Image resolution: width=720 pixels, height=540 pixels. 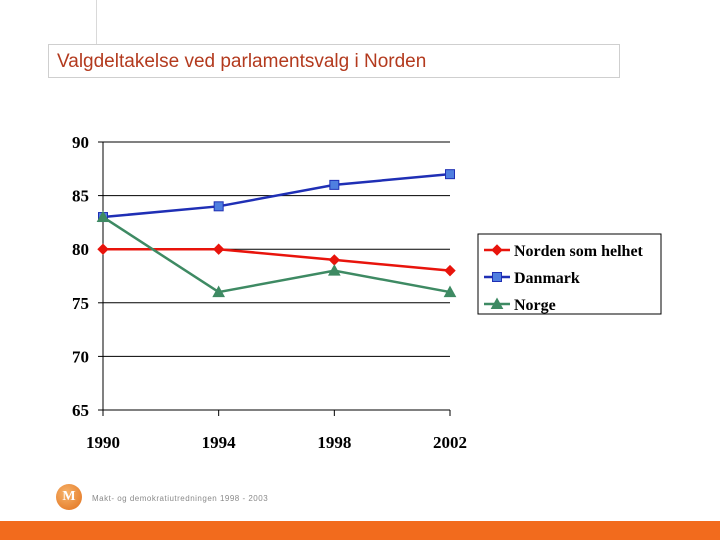 What do you see at coordinates (80, 356) in the screenshot?
I see `y-tick-label: 70` at bounding box center [80, 356].